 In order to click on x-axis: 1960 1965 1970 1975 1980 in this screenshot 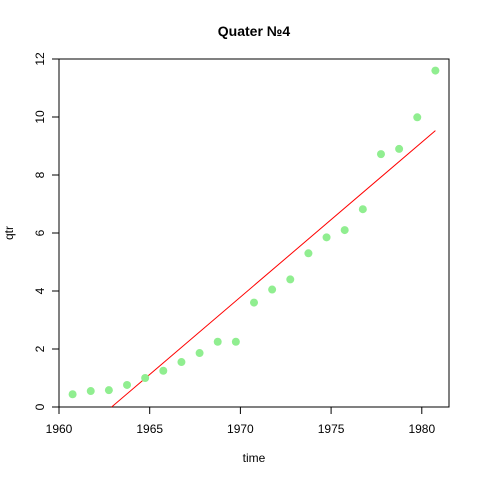, I will do `click(240, 421)`.